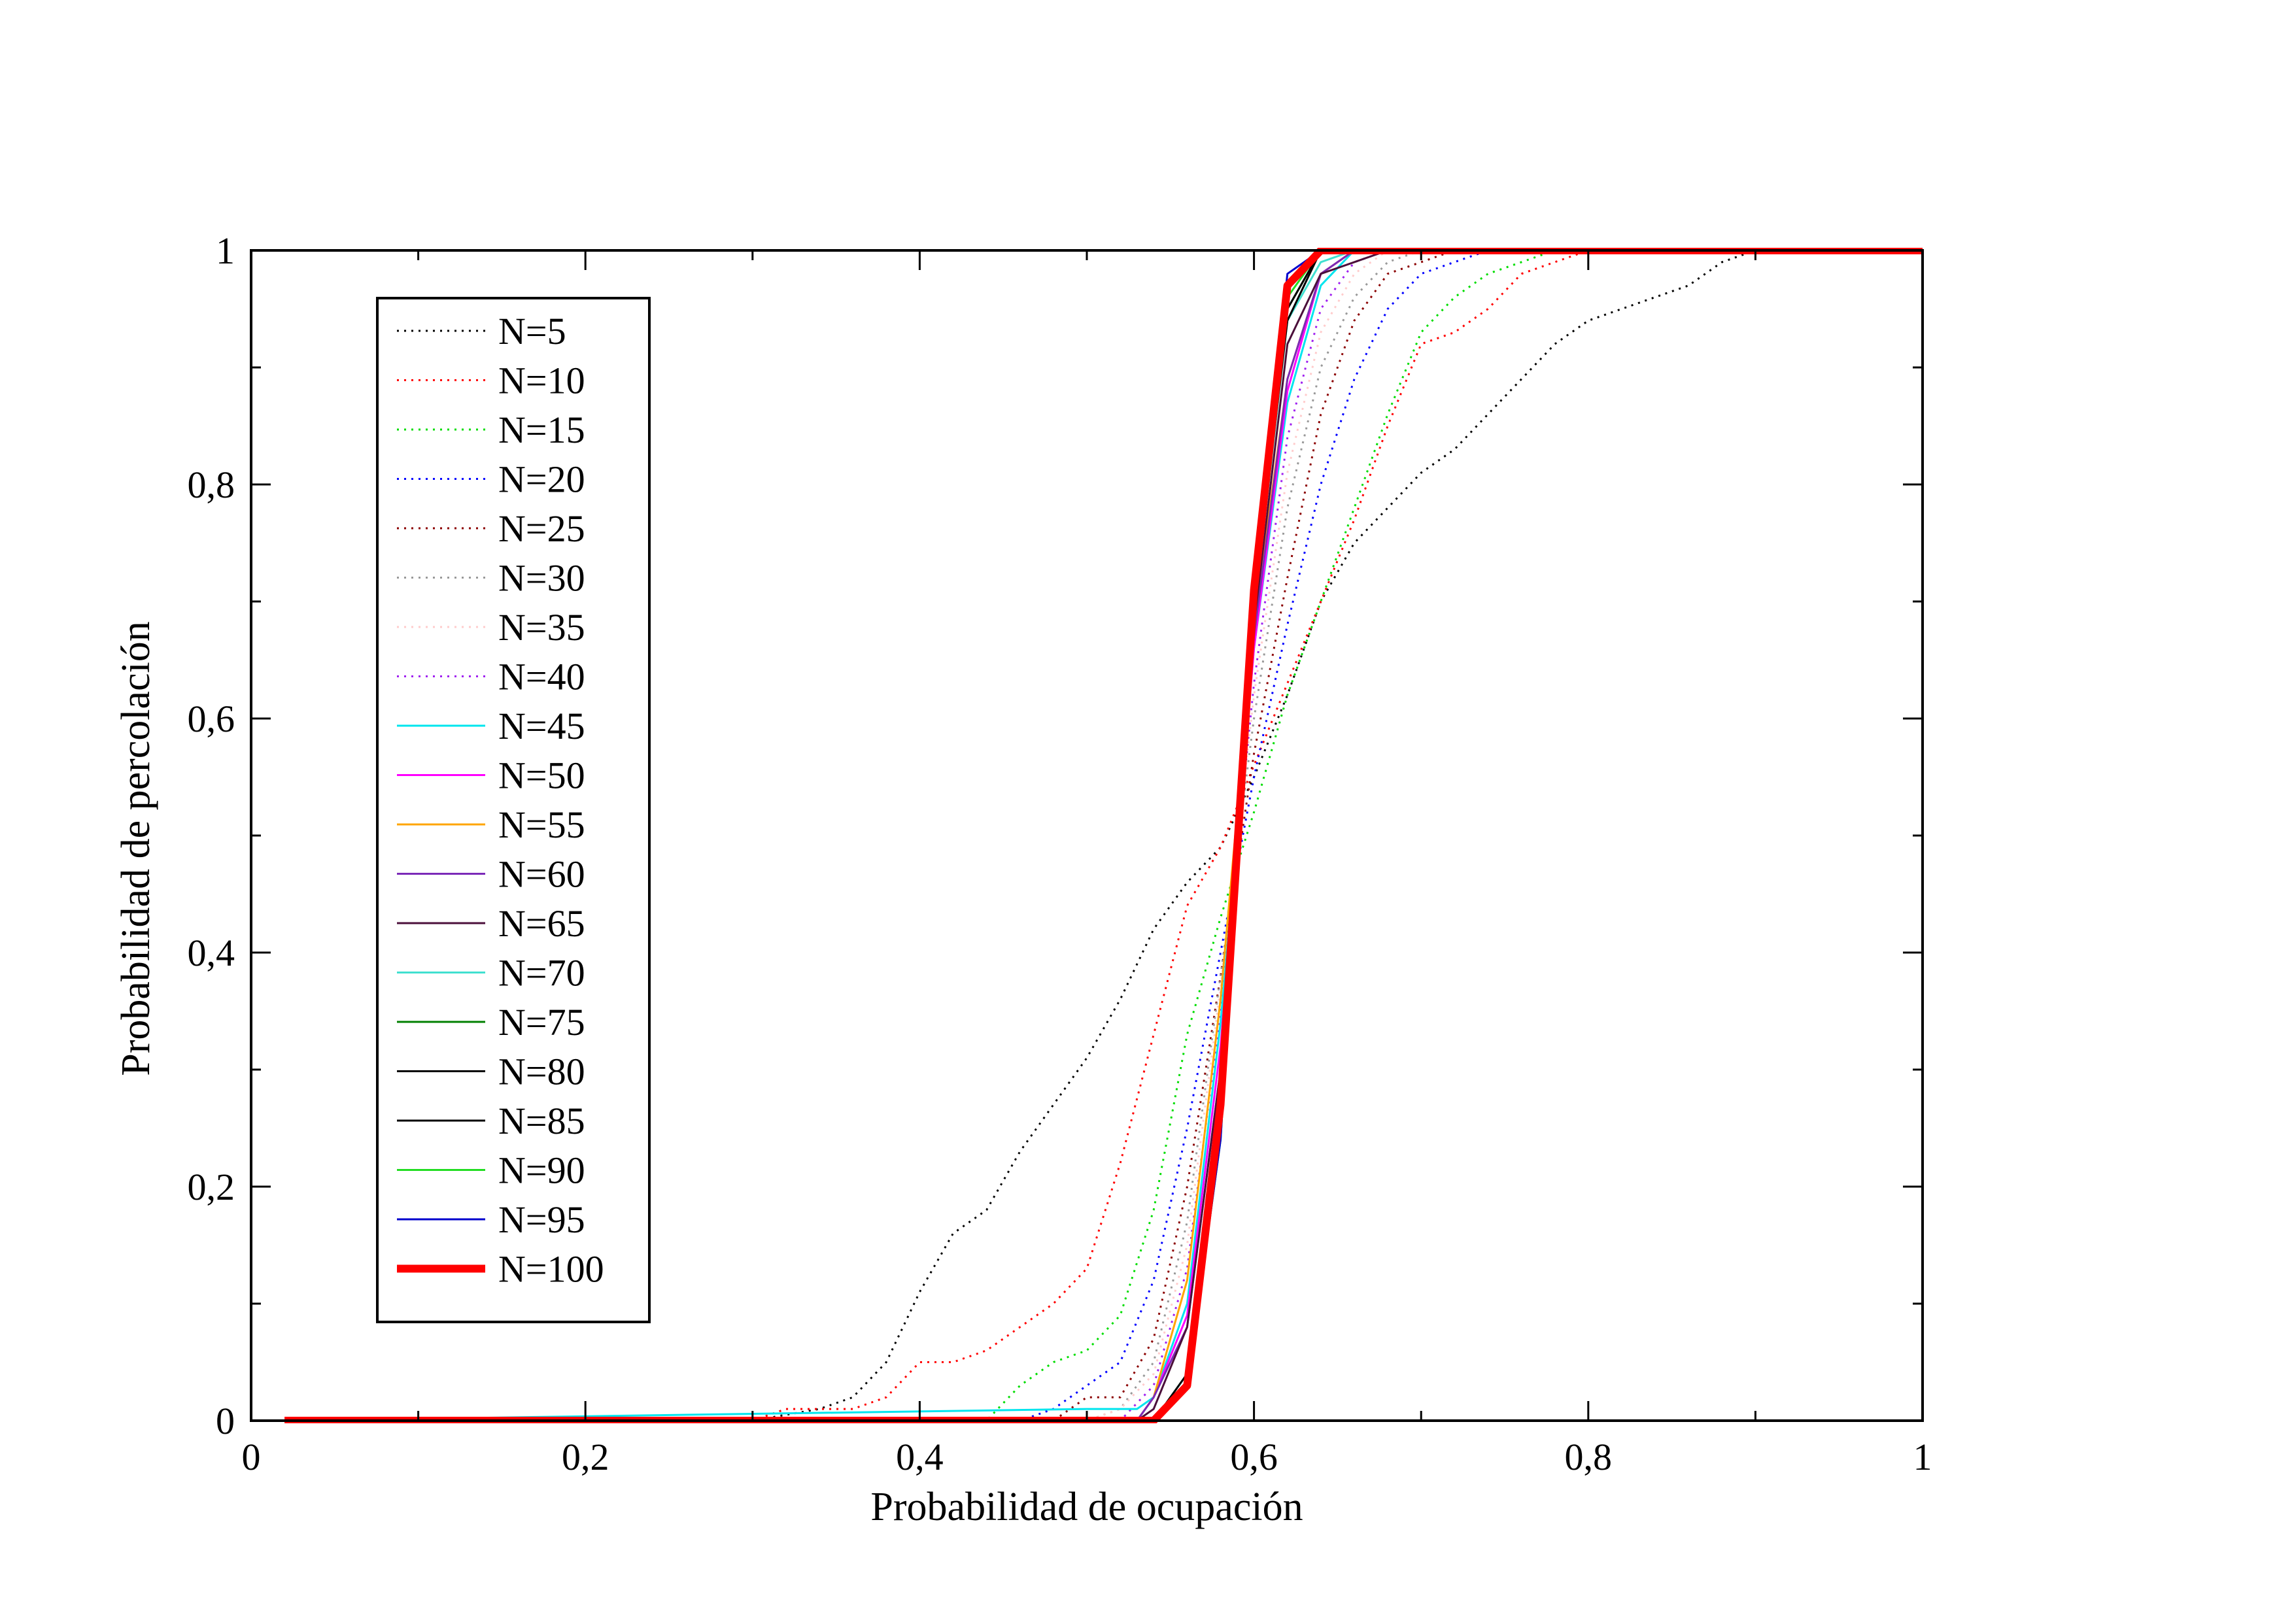 The height and width of the screenshot is (1624, 2294). Describe the element at coordinates (541, 825) in the screenshot. I see `legend-label-n-55: N=55` at that location.